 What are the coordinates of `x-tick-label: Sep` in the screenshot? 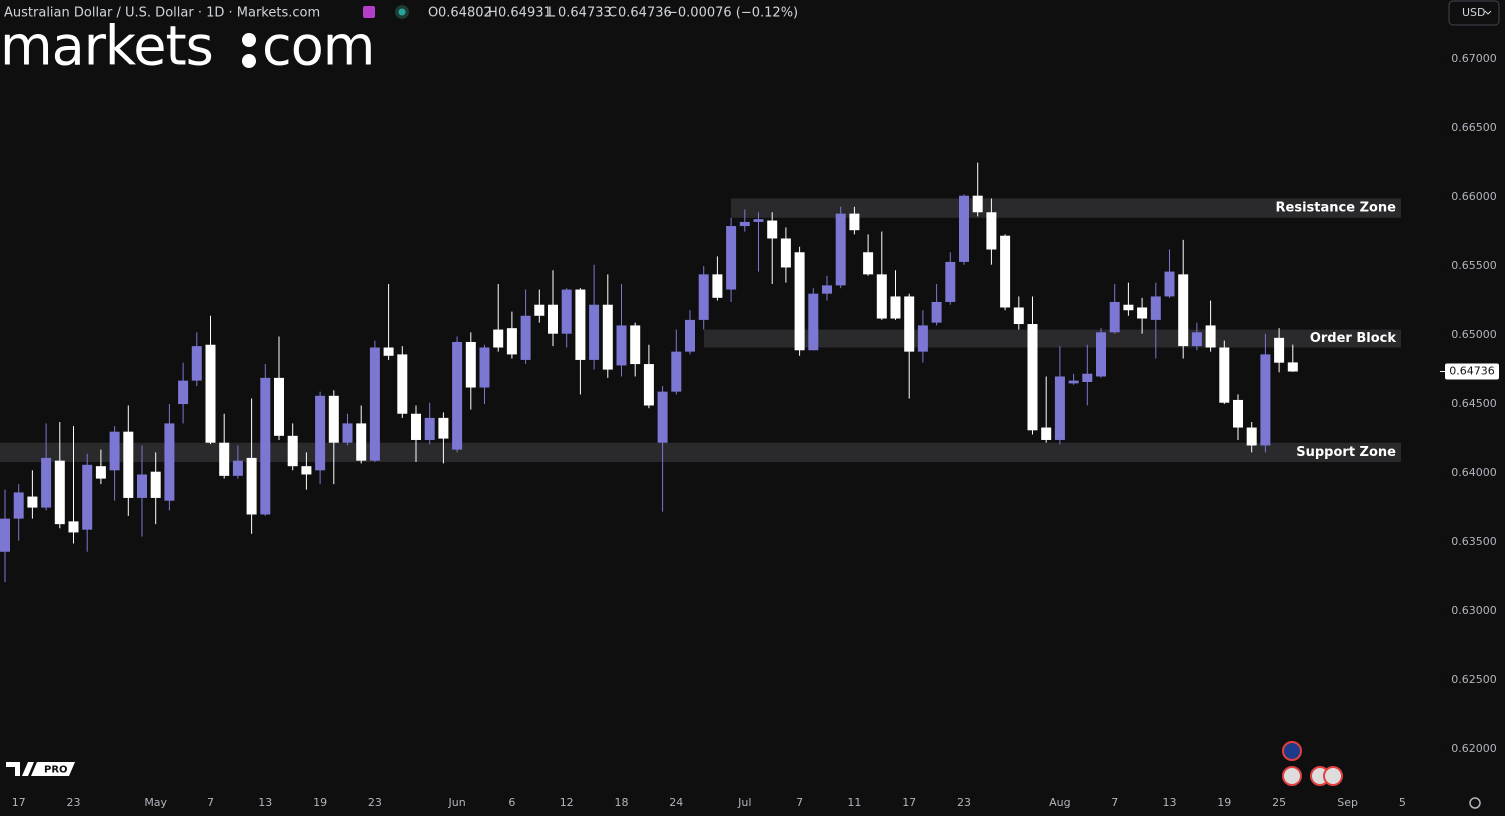 It's located at (1347, 802).